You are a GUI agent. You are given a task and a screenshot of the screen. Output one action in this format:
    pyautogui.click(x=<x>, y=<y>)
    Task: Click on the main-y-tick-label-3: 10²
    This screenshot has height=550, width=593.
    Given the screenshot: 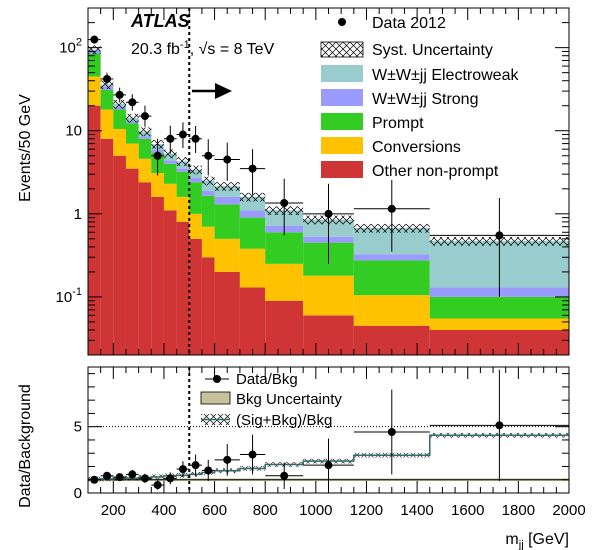 What is the action you would take?
    pyautogui.click(x=70, y=47)
    